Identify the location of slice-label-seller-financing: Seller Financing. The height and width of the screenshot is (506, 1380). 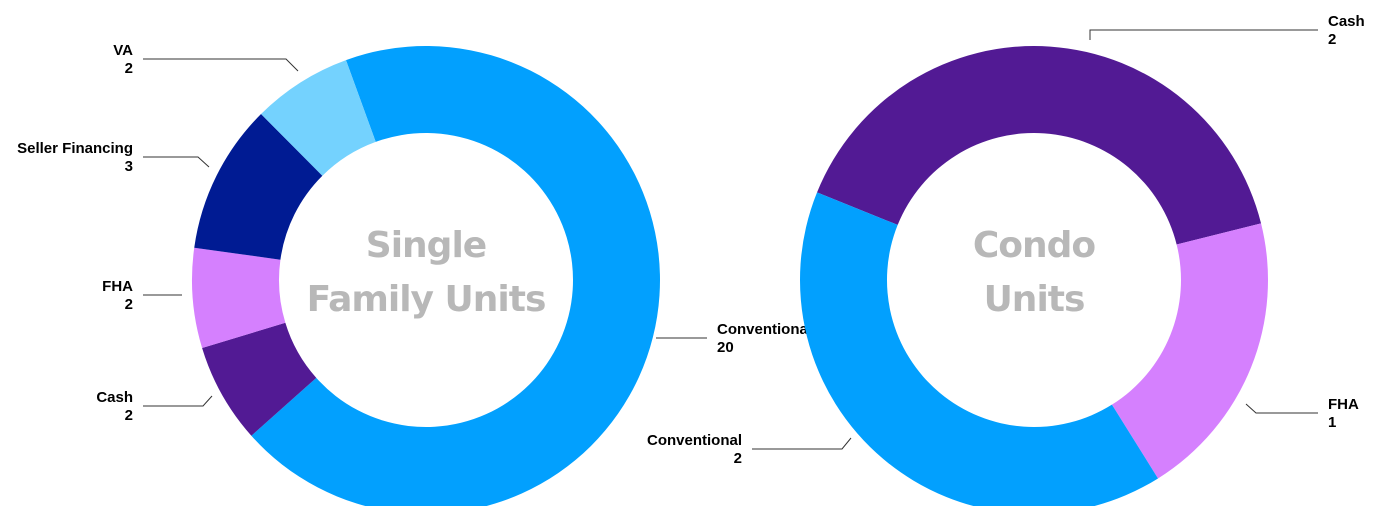
(75, 148).